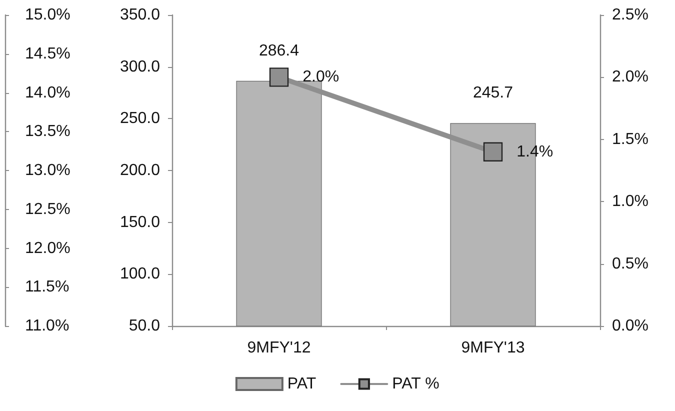 The height and width of the screenshot is (411, 675). What do you see at coordinates (630, 263) in the screenshot?
I see `y2-tick-label: 0.5%` at bounding box center [630, 263].